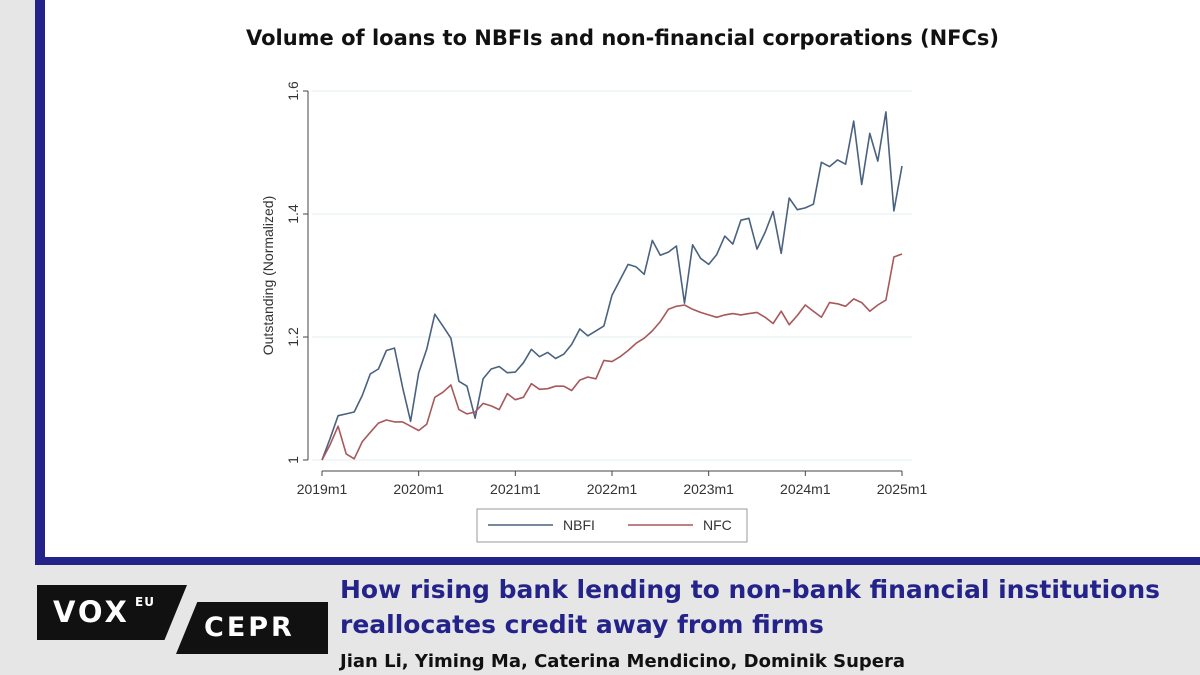  What do you see at coordinates (579, 525) in the screenshot?
I see `legend-label: NBFI` at bounding box center [579, 525].